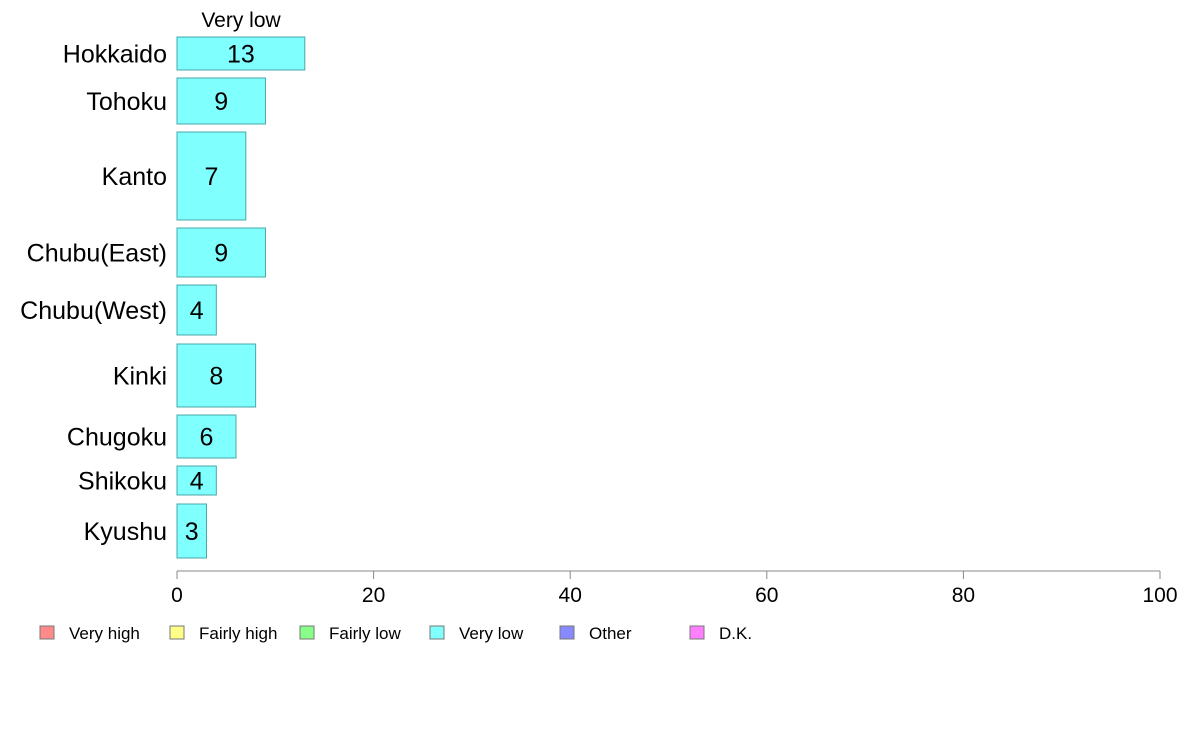 The image size is (1188, 736). What do you see at coordinates (373, 595) in the screenshot?
I see `x-tick-label: 20` at bounding box center [373, 595].